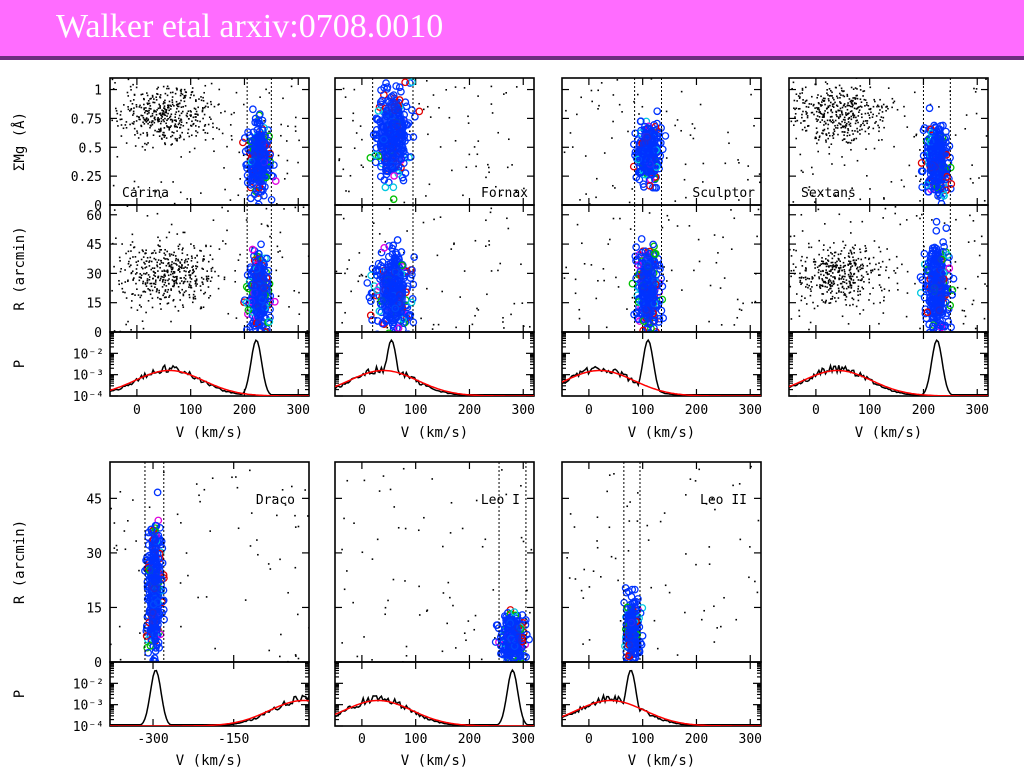 The image size is (1024, 768). What do you see at coordinates (523, 410) in the screenshot?
I see `x-tick-label: 300` at bounding box center [523, 410].